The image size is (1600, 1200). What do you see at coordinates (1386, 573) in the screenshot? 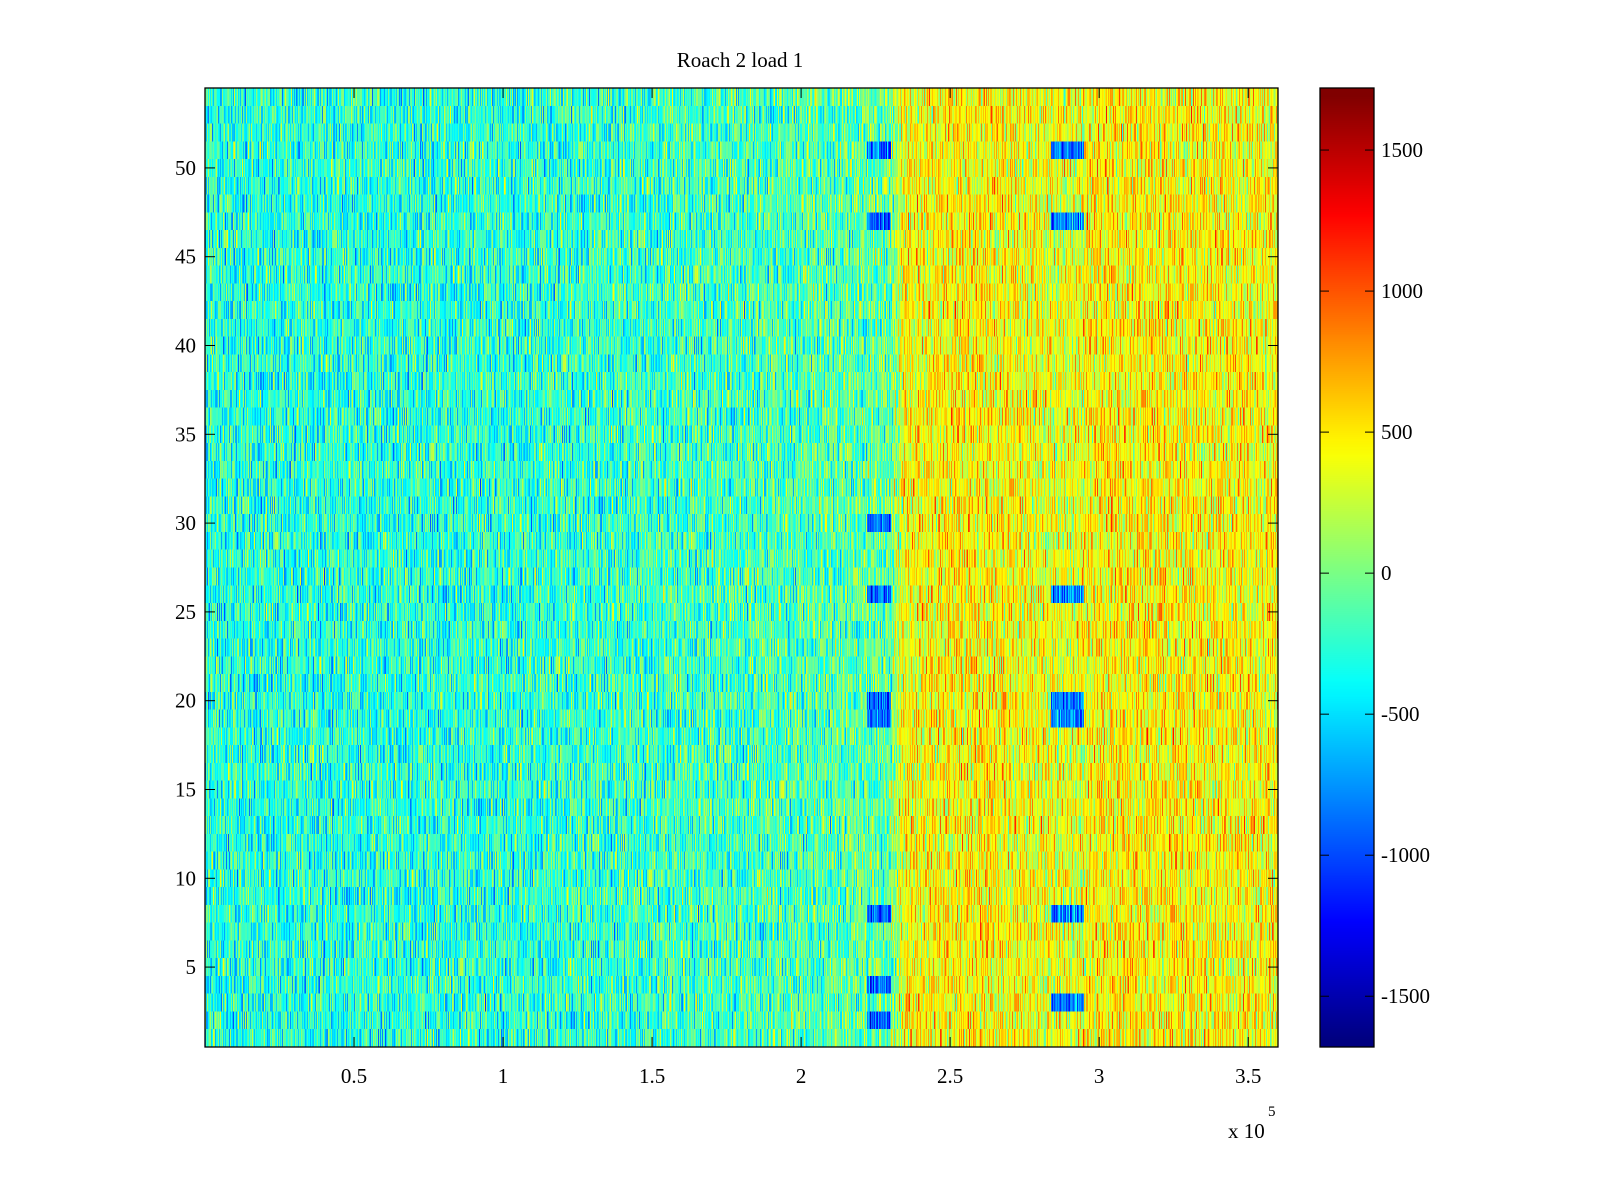
I see `colorbar-tick-label: 0` at bounding box center [1386, 573].